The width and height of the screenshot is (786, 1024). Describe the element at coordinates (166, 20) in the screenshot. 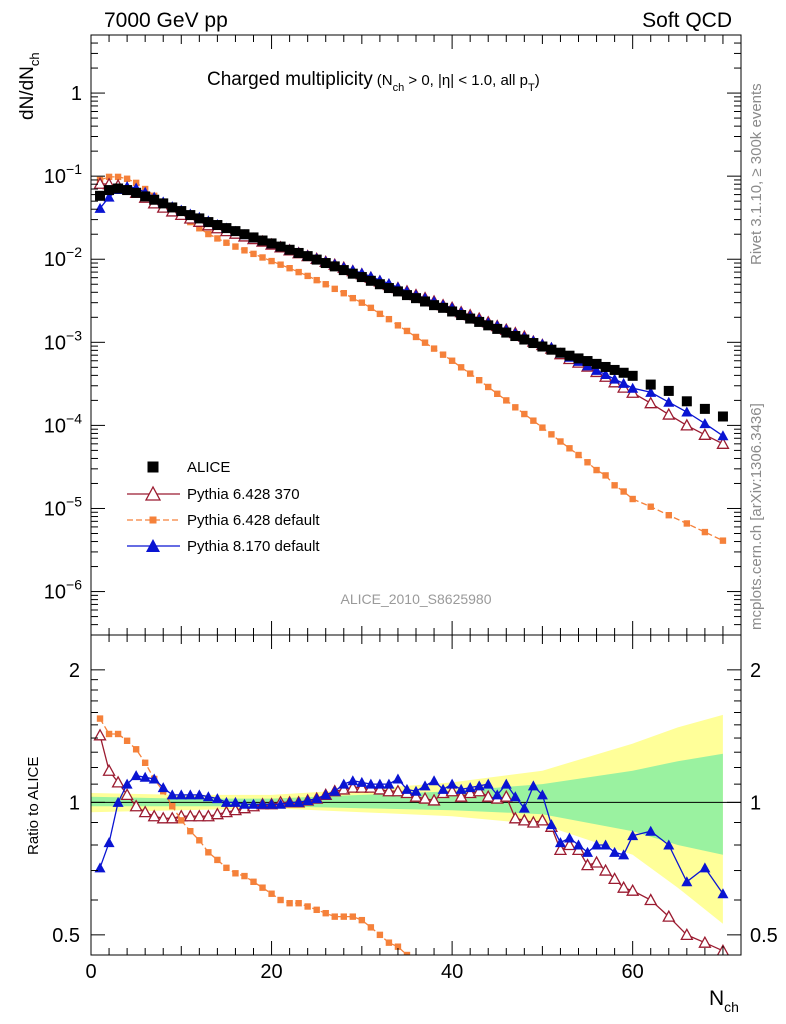

I see `header-left: 7000 GeV pp` at that location.